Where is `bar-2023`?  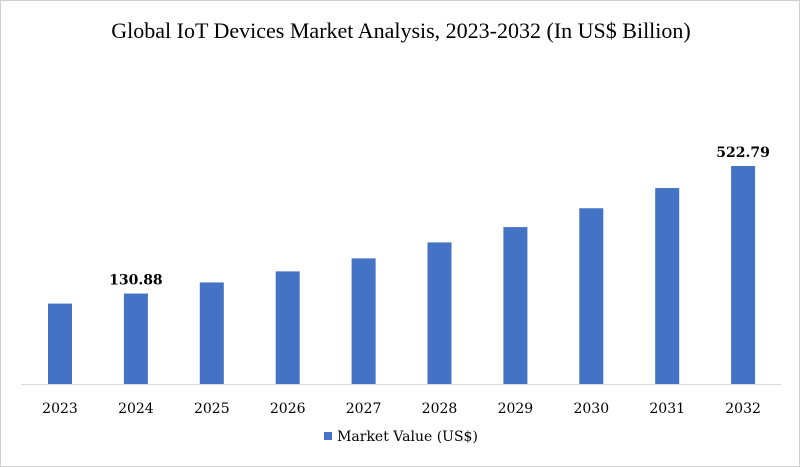 bar-2023 is located at coordinates (60, 343).